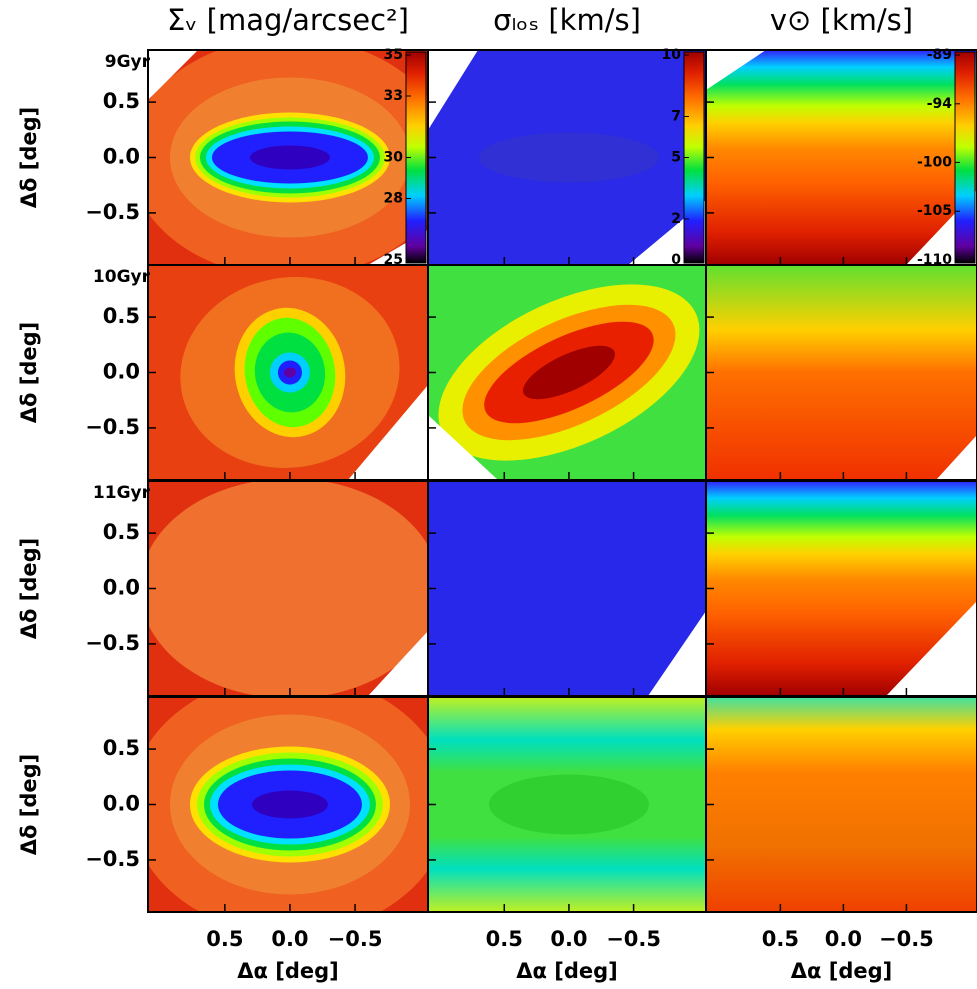  What do you see at coordinates (394, 158) in the screenshot?
I see `colorbar-tick-label: 30` at bounding box center [394, 158].